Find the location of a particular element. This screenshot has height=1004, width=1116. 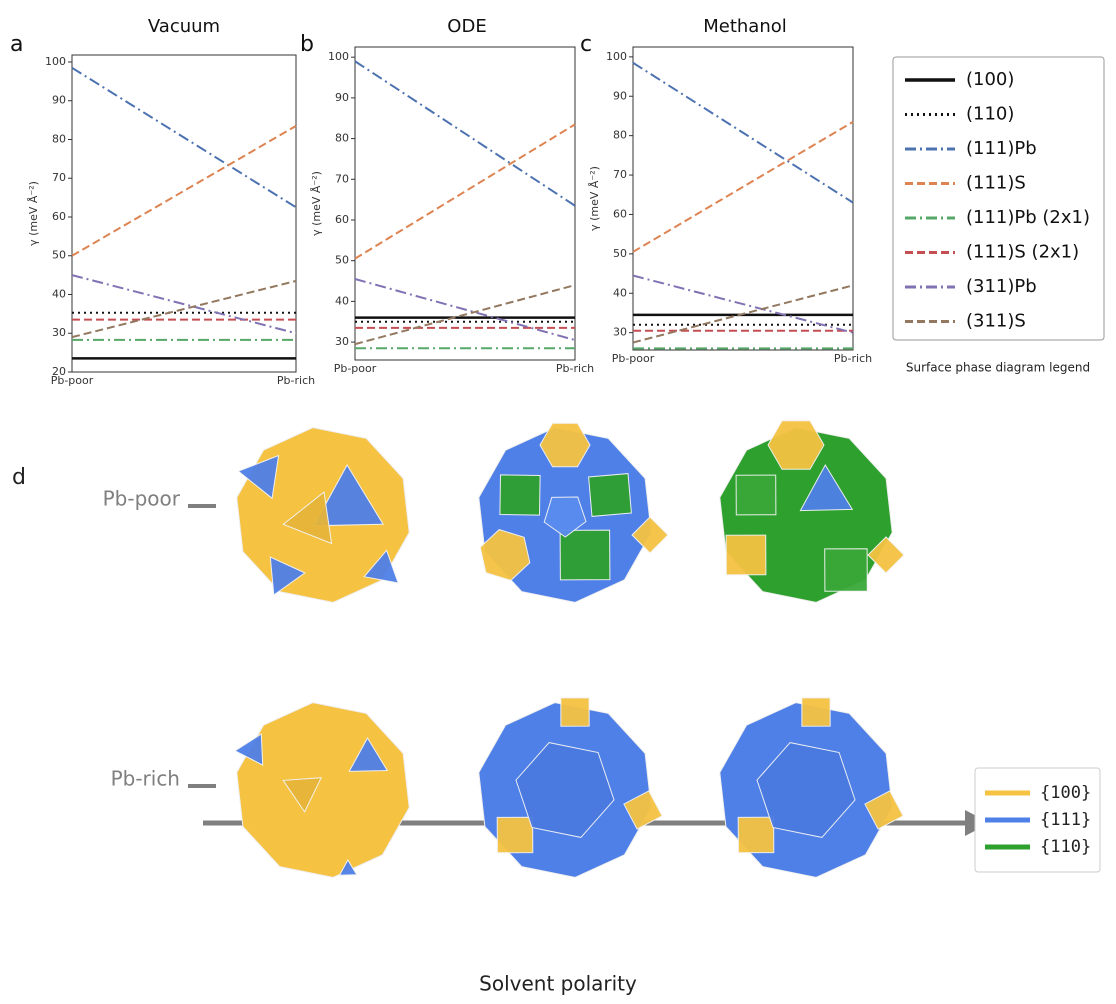

panel-label: c is located at coordinates (586, 44).